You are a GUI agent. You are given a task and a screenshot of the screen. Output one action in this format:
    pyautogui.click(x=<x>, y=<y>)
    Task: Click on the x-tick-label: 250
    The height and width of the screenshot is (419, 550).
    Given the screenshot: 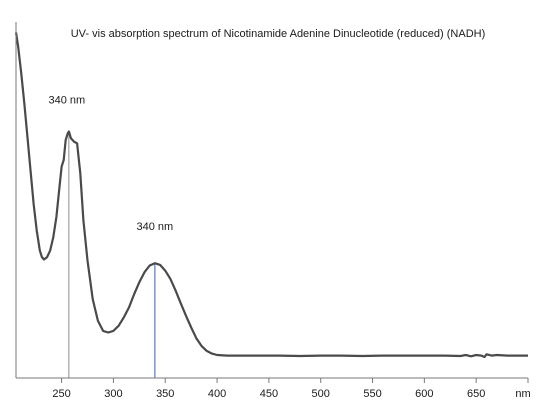 What is the action you would take?
    pyautogui.click(x=61, y=394)
    